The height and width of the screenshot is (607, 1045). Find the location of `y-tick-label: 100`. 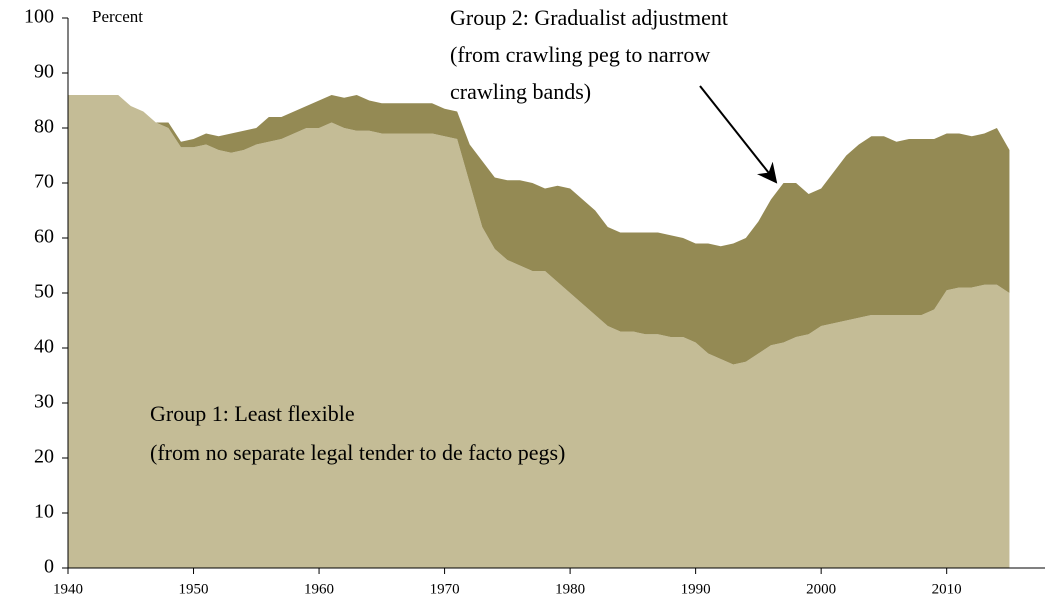

y-tick-label: 100 is located at coordinates (39, 17).